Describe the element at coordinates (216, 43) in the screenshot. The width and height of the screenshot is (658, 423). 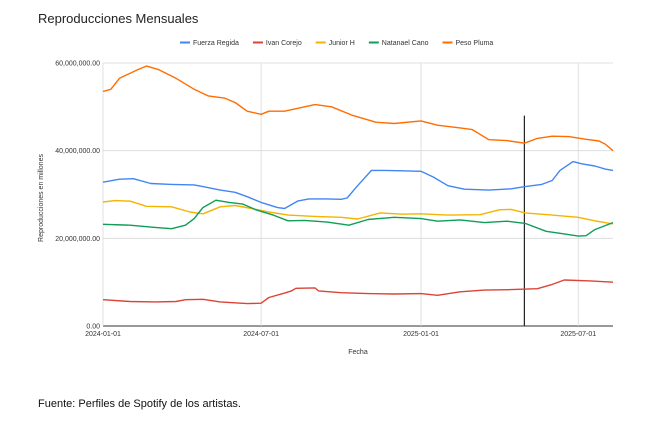
I see `legend-label: Fuerza Regida` at that location.